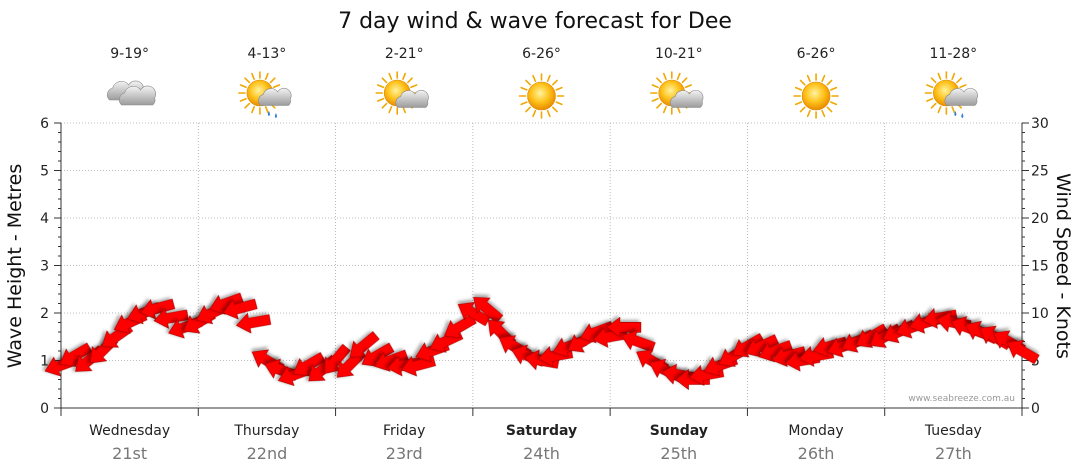  I want to click on day-temperature-range: 11-28°, so click(954, 54).